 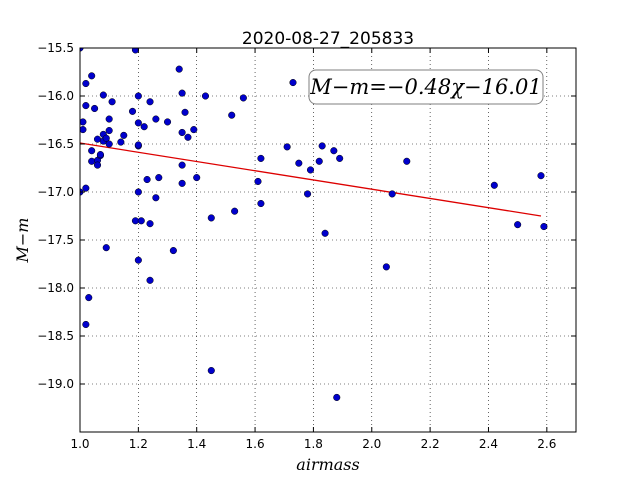 I want to click on fit-equation-box: M−m=−0.48χ−16.01, so click(x=426, y=87).